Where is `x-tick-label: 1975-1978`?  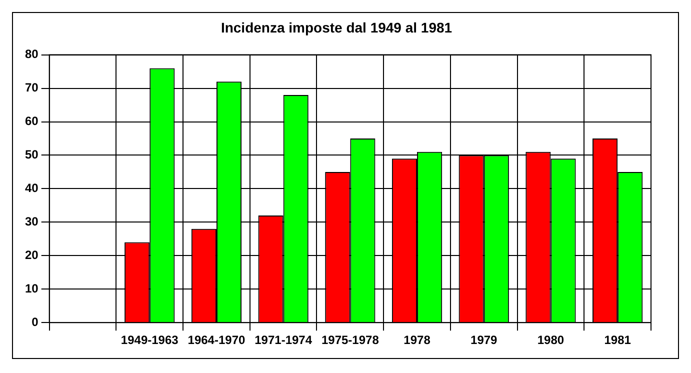 x-tick-label: 1975-1978 is located at coordinates (350, 340).